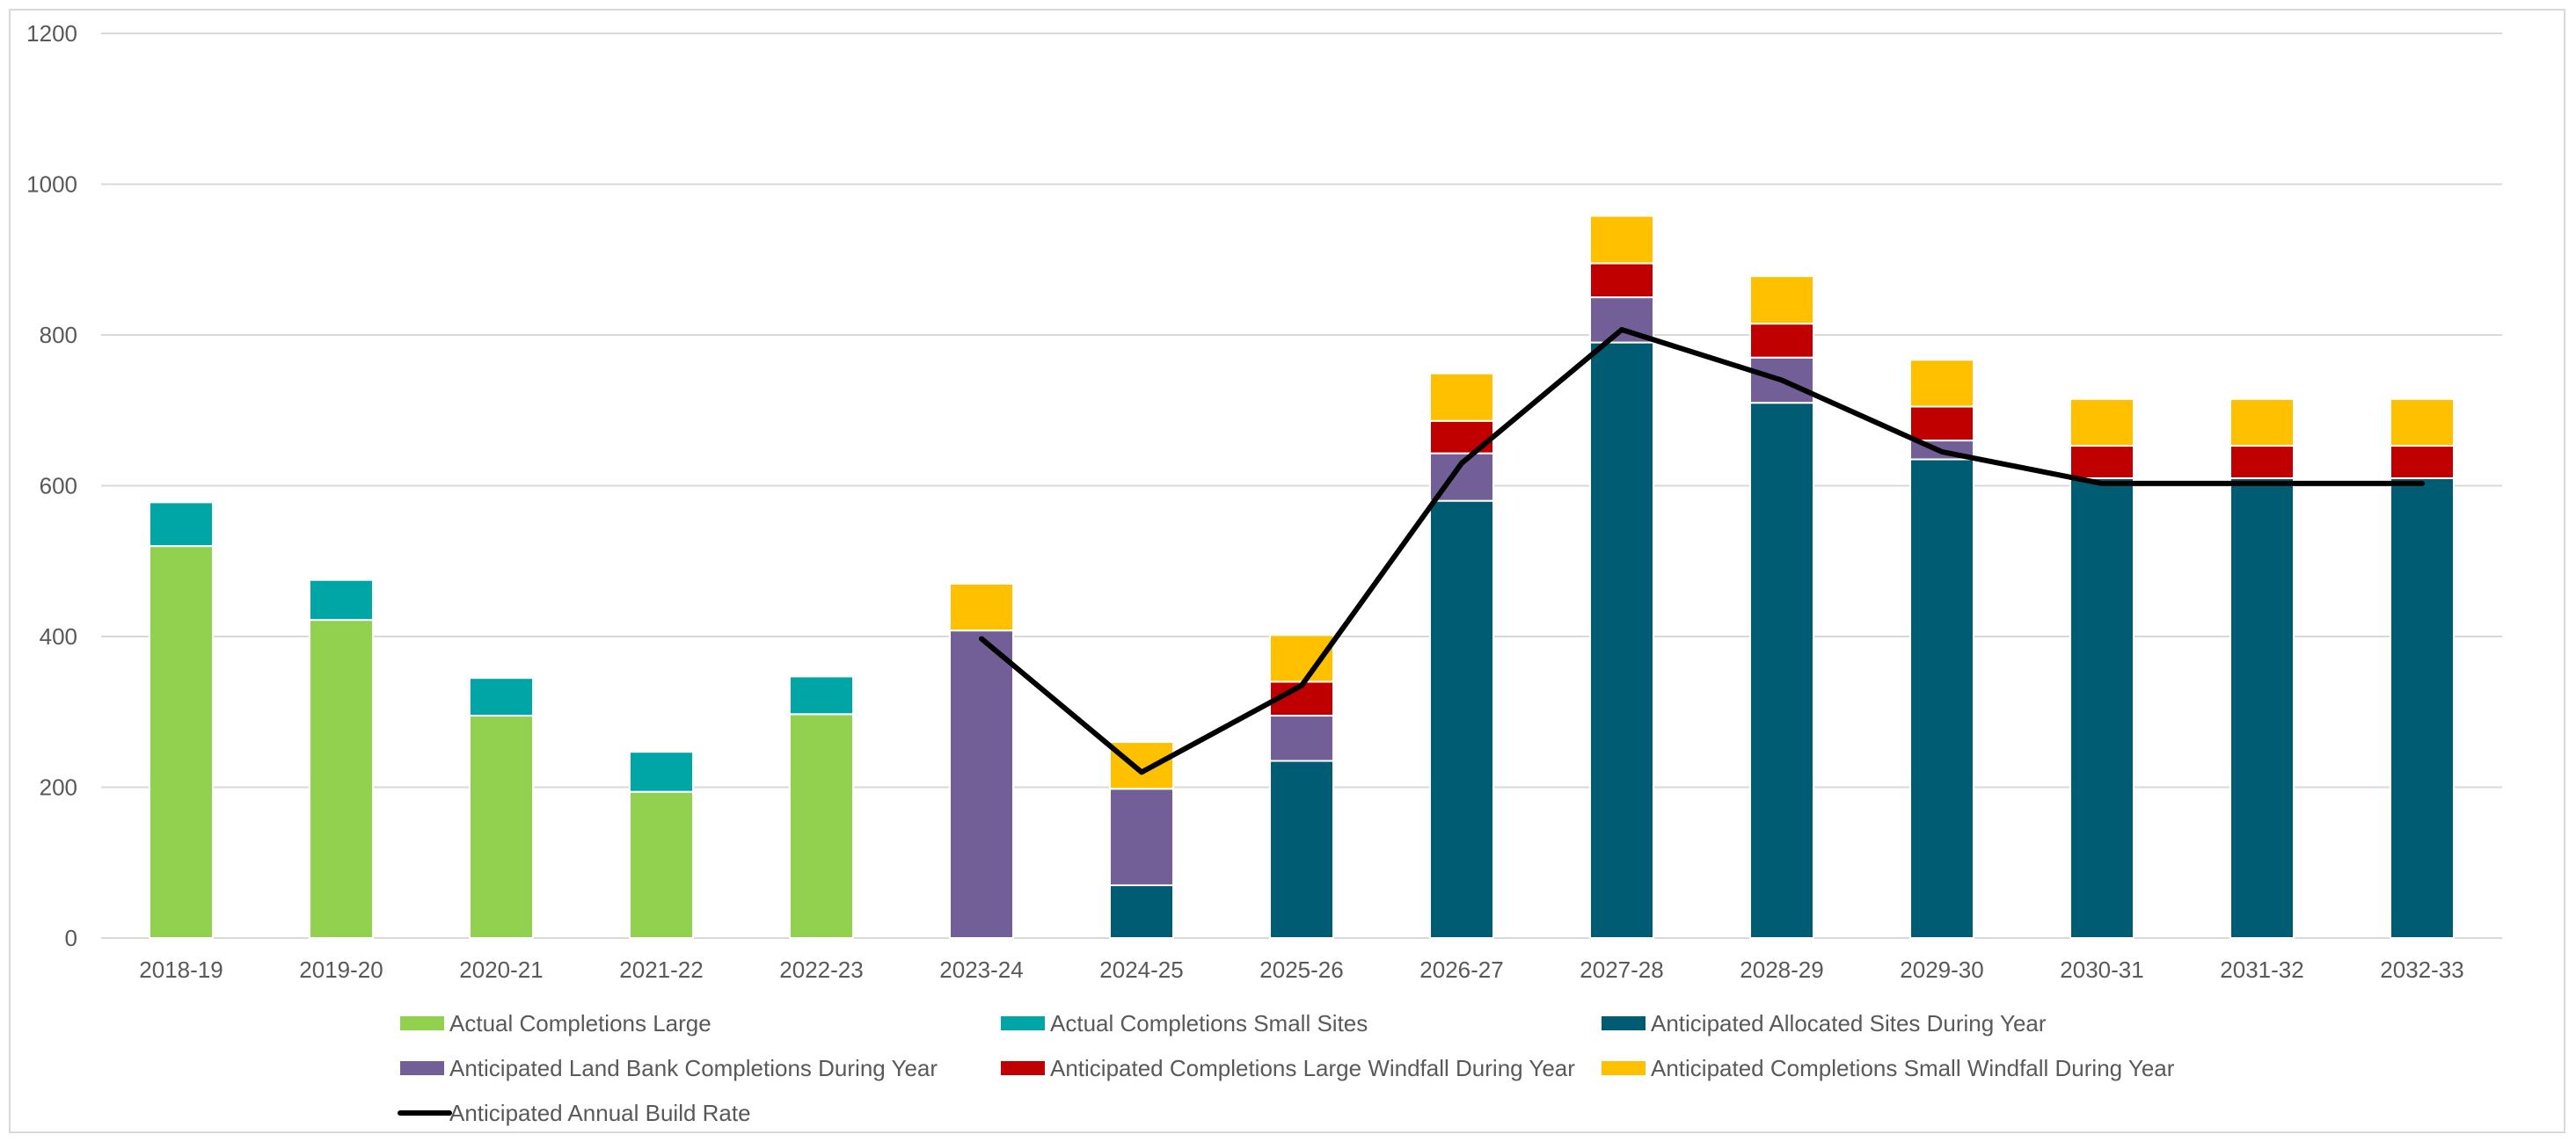 This screenshot has width=2576, height=1142. What do you see at coordinates (981, 970) in the screenshot?
I see `x-tick-label: 2023-24` at bounding box center [981, 970].